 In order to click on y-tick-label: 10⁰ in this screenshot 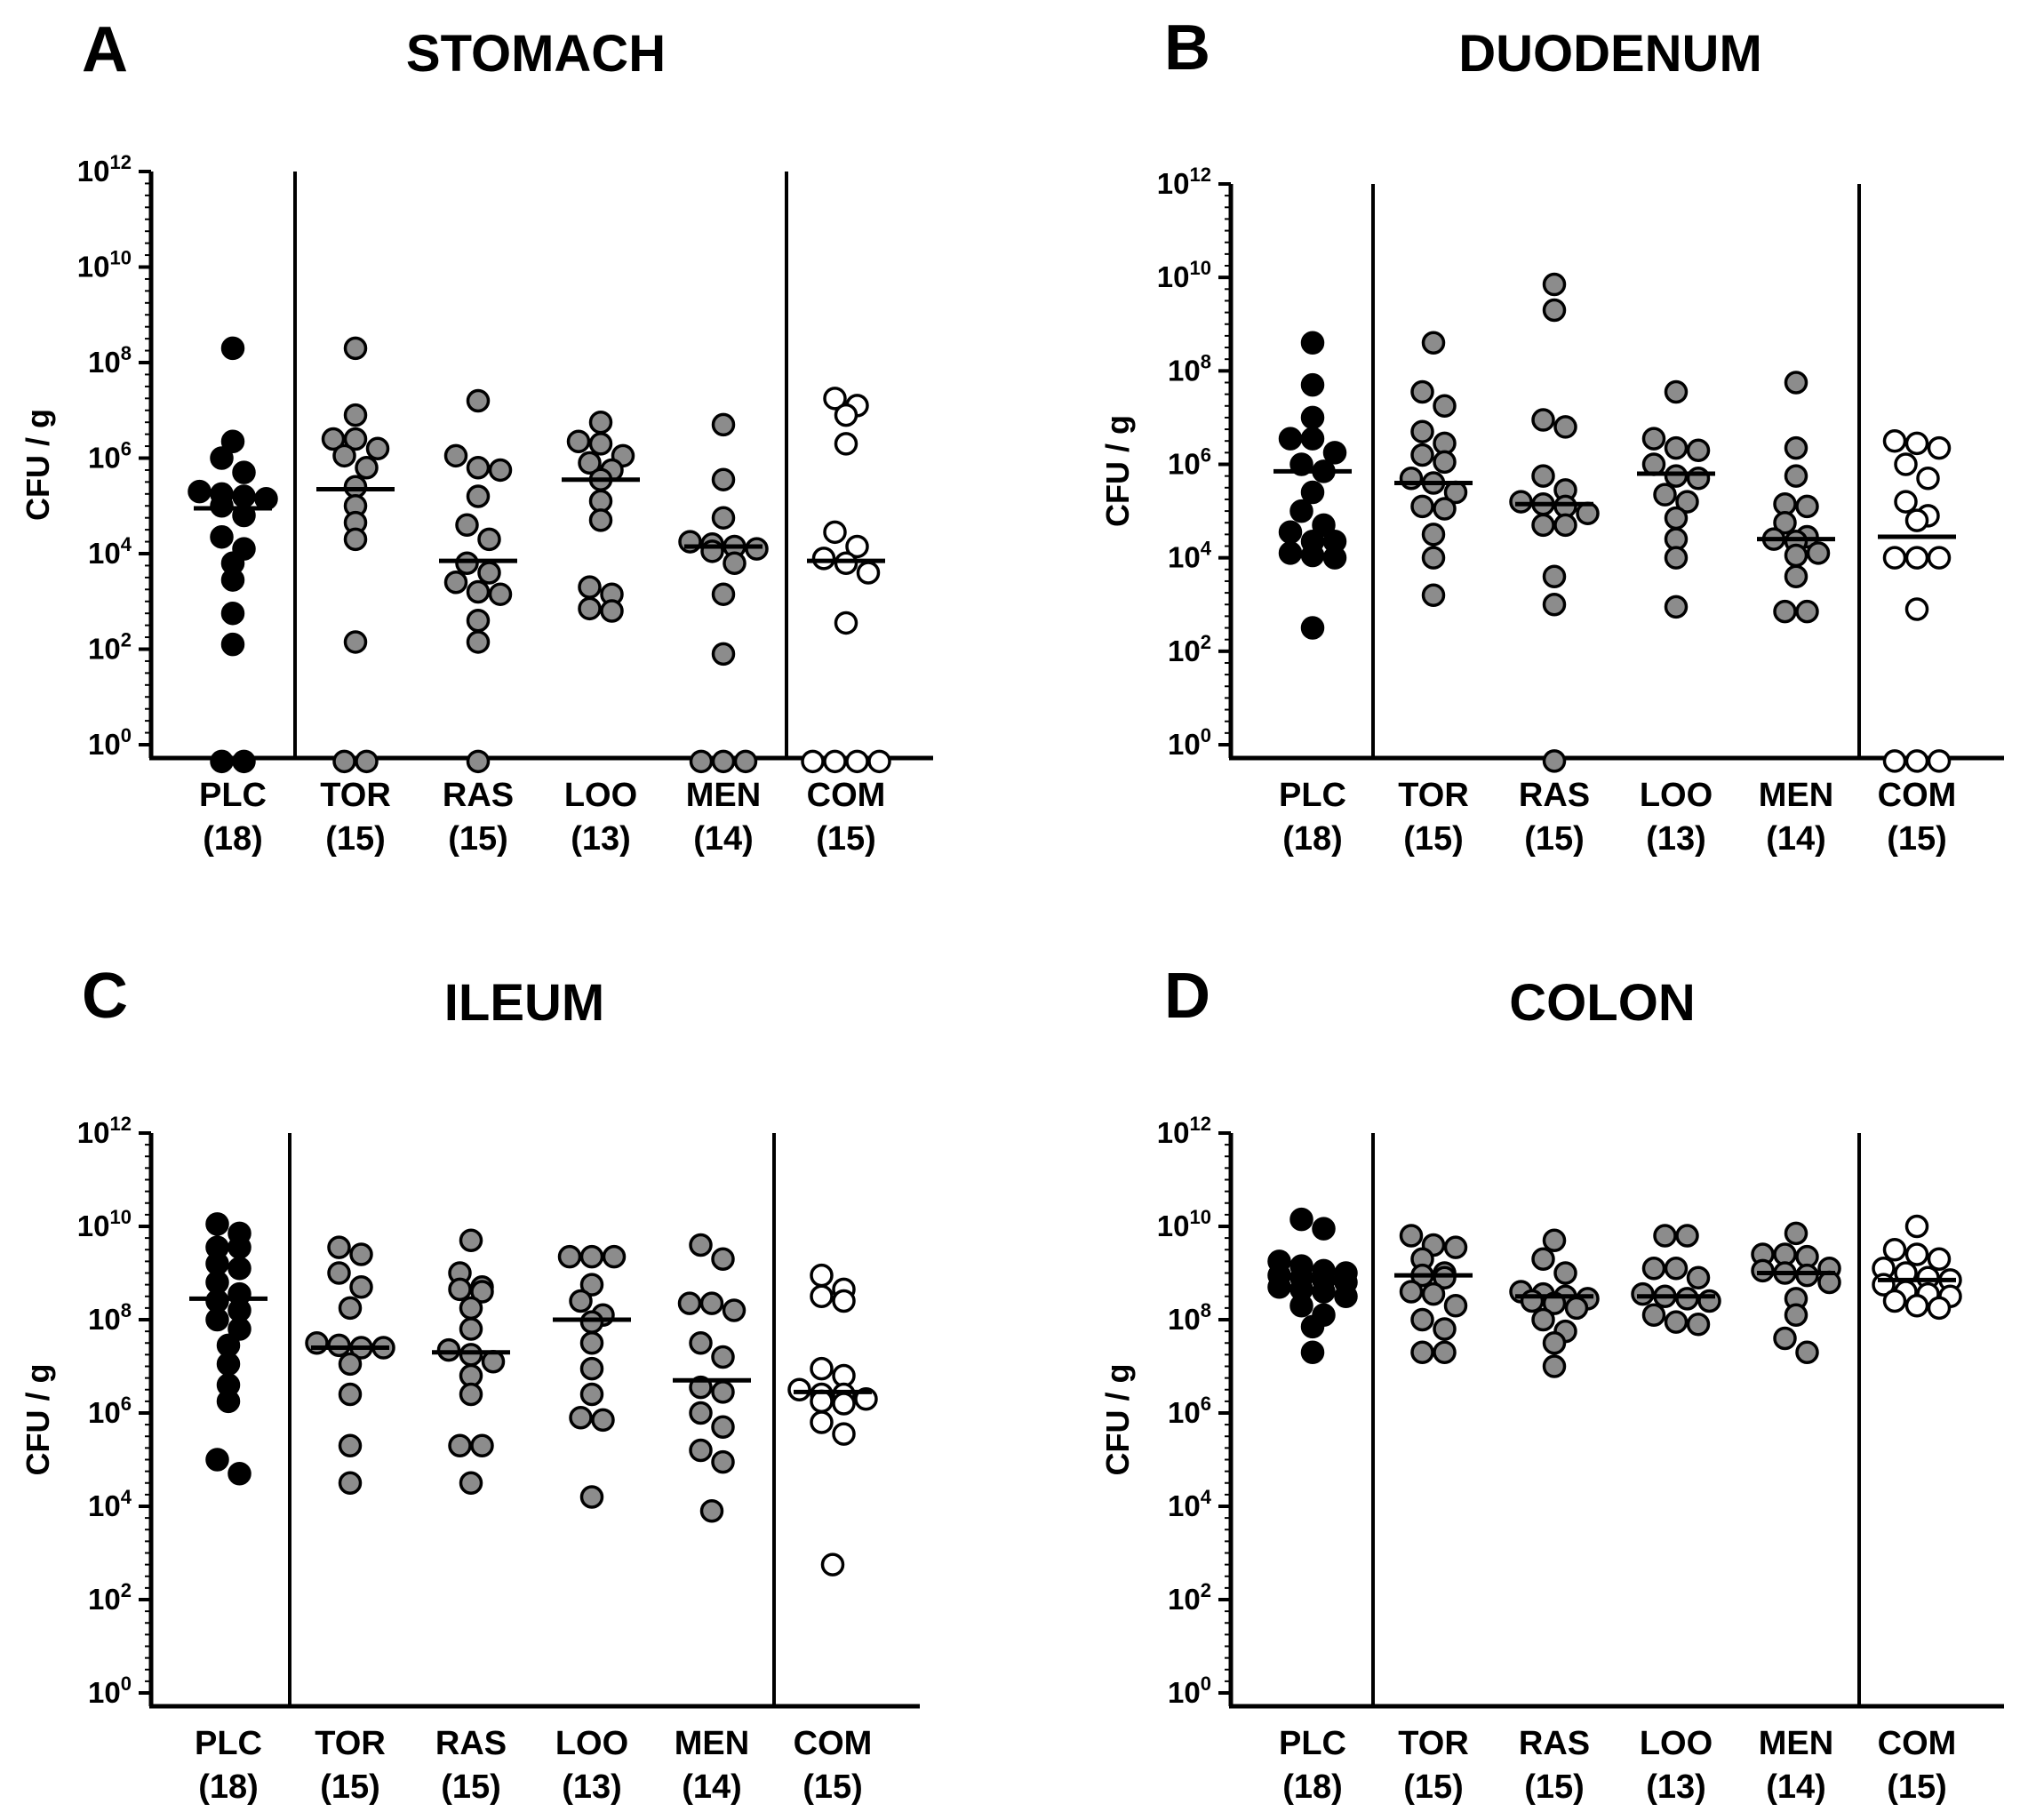, I will do `click(110, 1690)`.